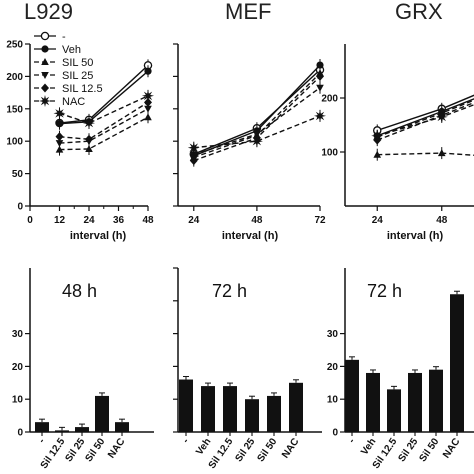  Describe the element at coordinates (18, 400) in the screenshot. I see `y-tick-label: 10` at that location.